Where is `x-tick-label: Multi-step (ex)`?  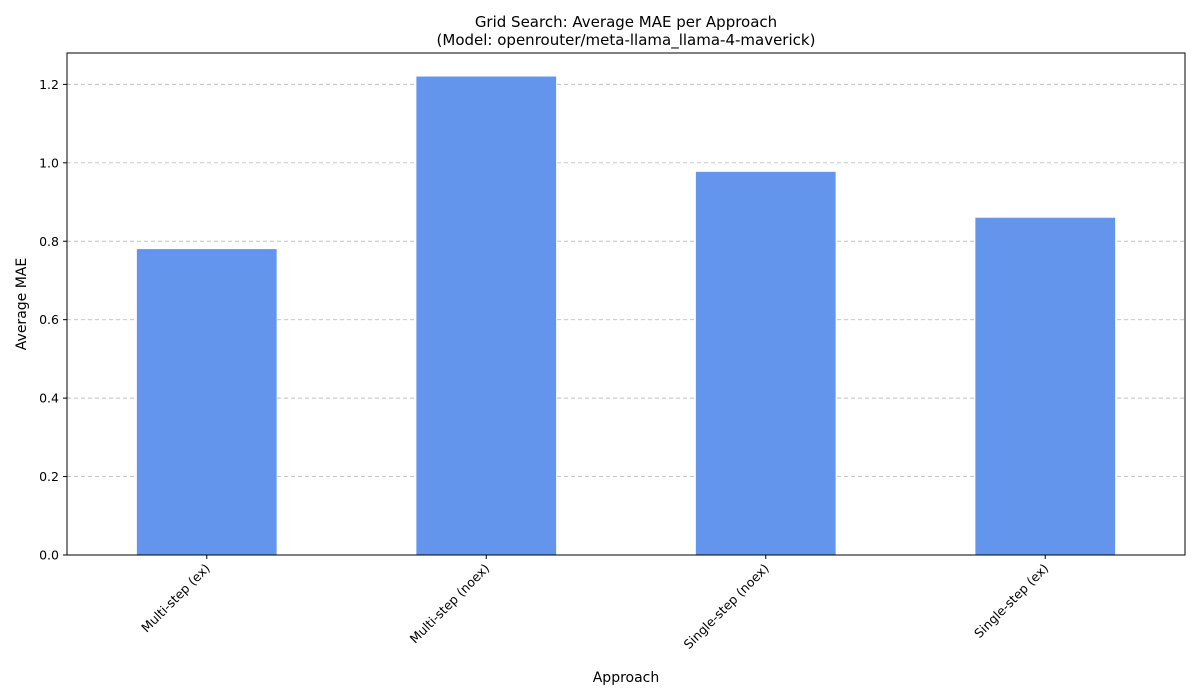 x-tick-label: Multi-step (ex) is located at coordinates (175, 598).